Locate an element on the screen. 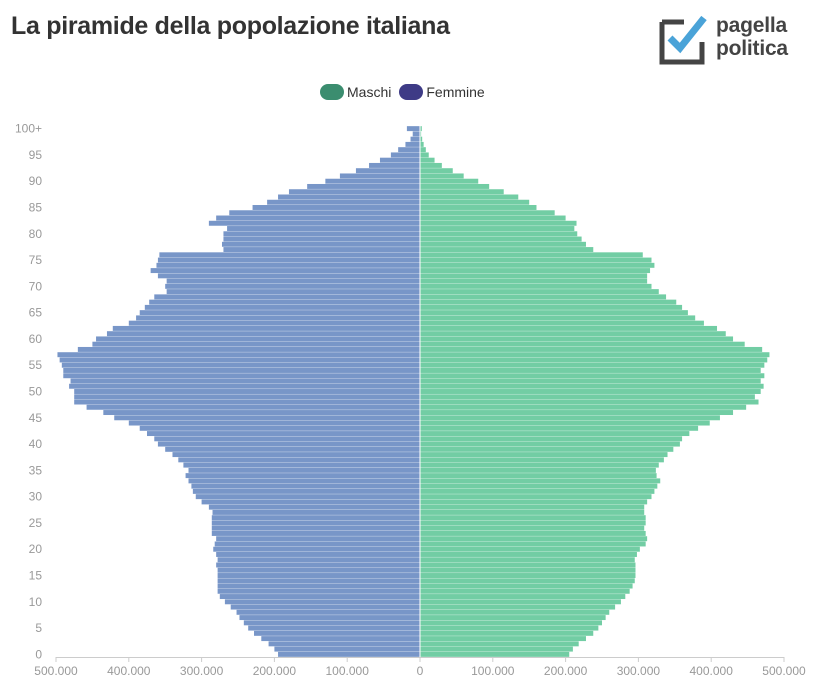  legend-swatch-maschi is located at coordinates (332, 92).